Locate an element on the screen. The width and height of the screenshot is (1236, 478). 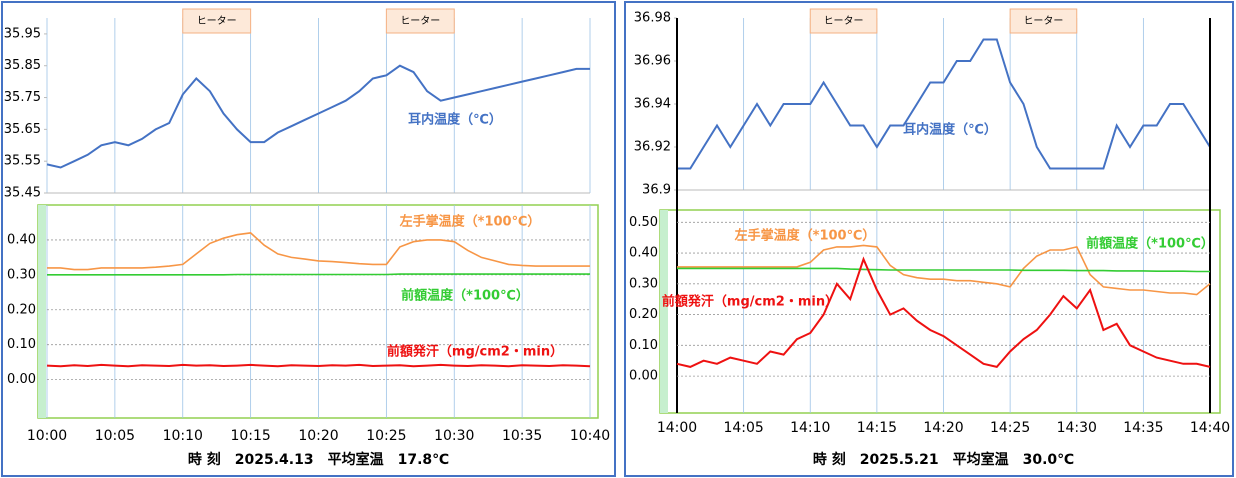
y-tick-label: 36.96 is located at coordinates (652, 61).